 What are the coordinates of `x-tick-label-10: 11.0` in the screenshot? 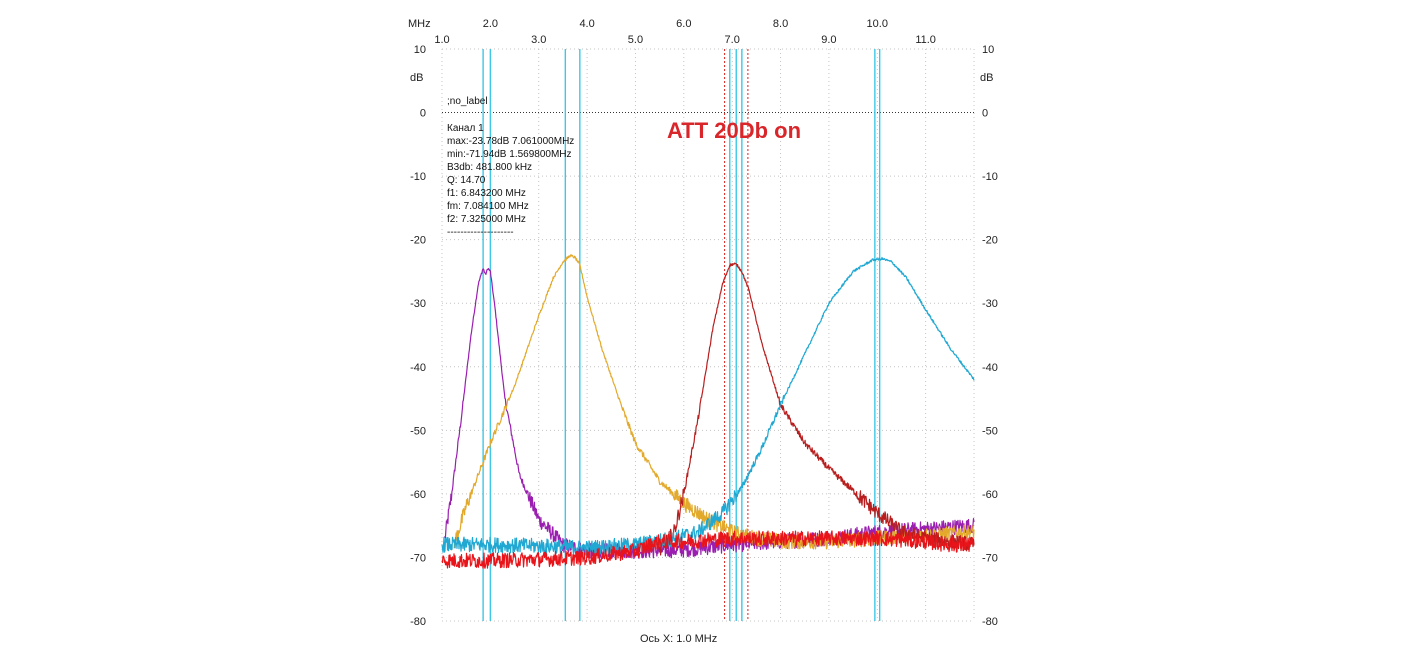 It's located at (925, 40).